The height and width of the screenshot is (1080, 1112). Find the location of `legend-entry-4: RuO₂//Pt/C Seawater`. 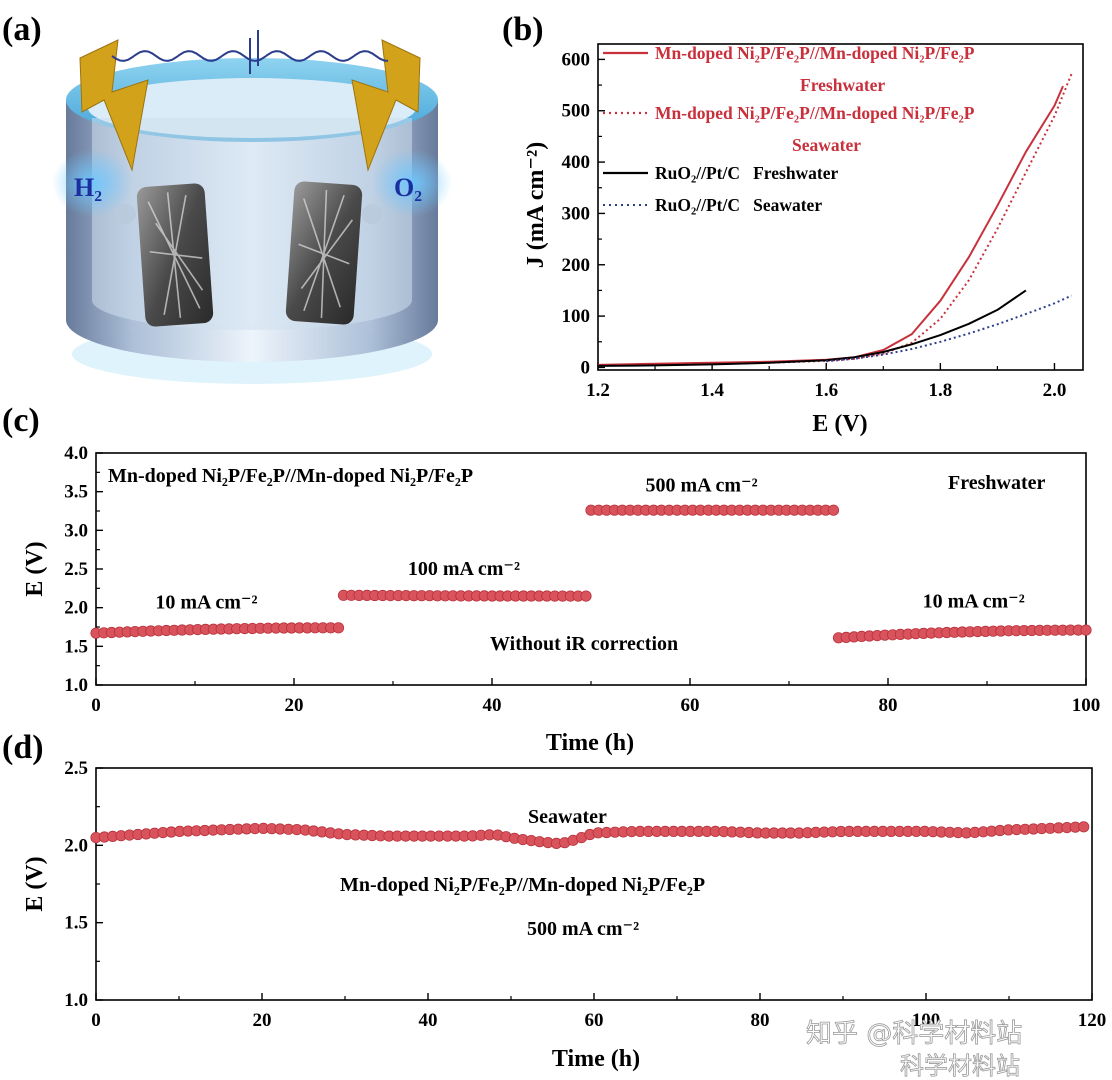

legend-entry-4: RuO₂//Pt/C Seawater is located at coordinates (738, 205).